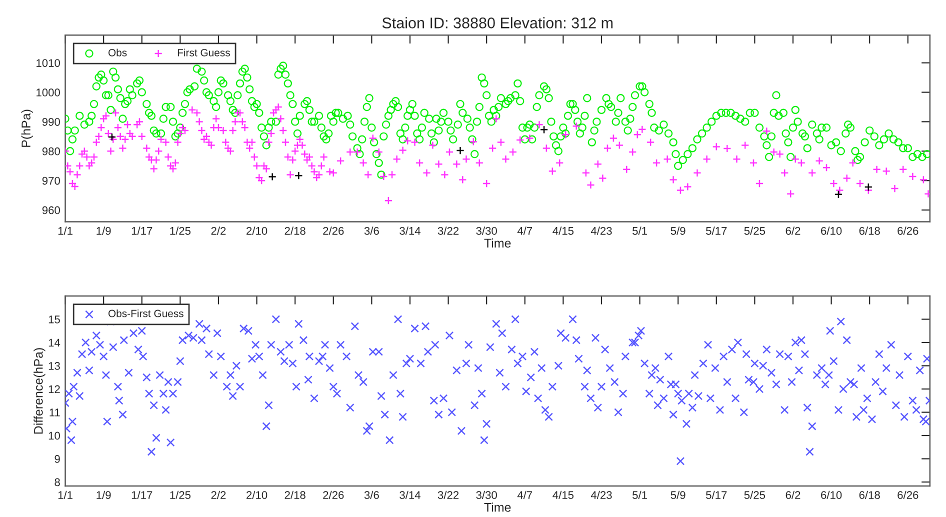 This screenshot has height=517, width=946. What do you see at coordinates (51, 122) in the screenshot?
I see `y-tick-label: 990` at bounding box center [51, 122].